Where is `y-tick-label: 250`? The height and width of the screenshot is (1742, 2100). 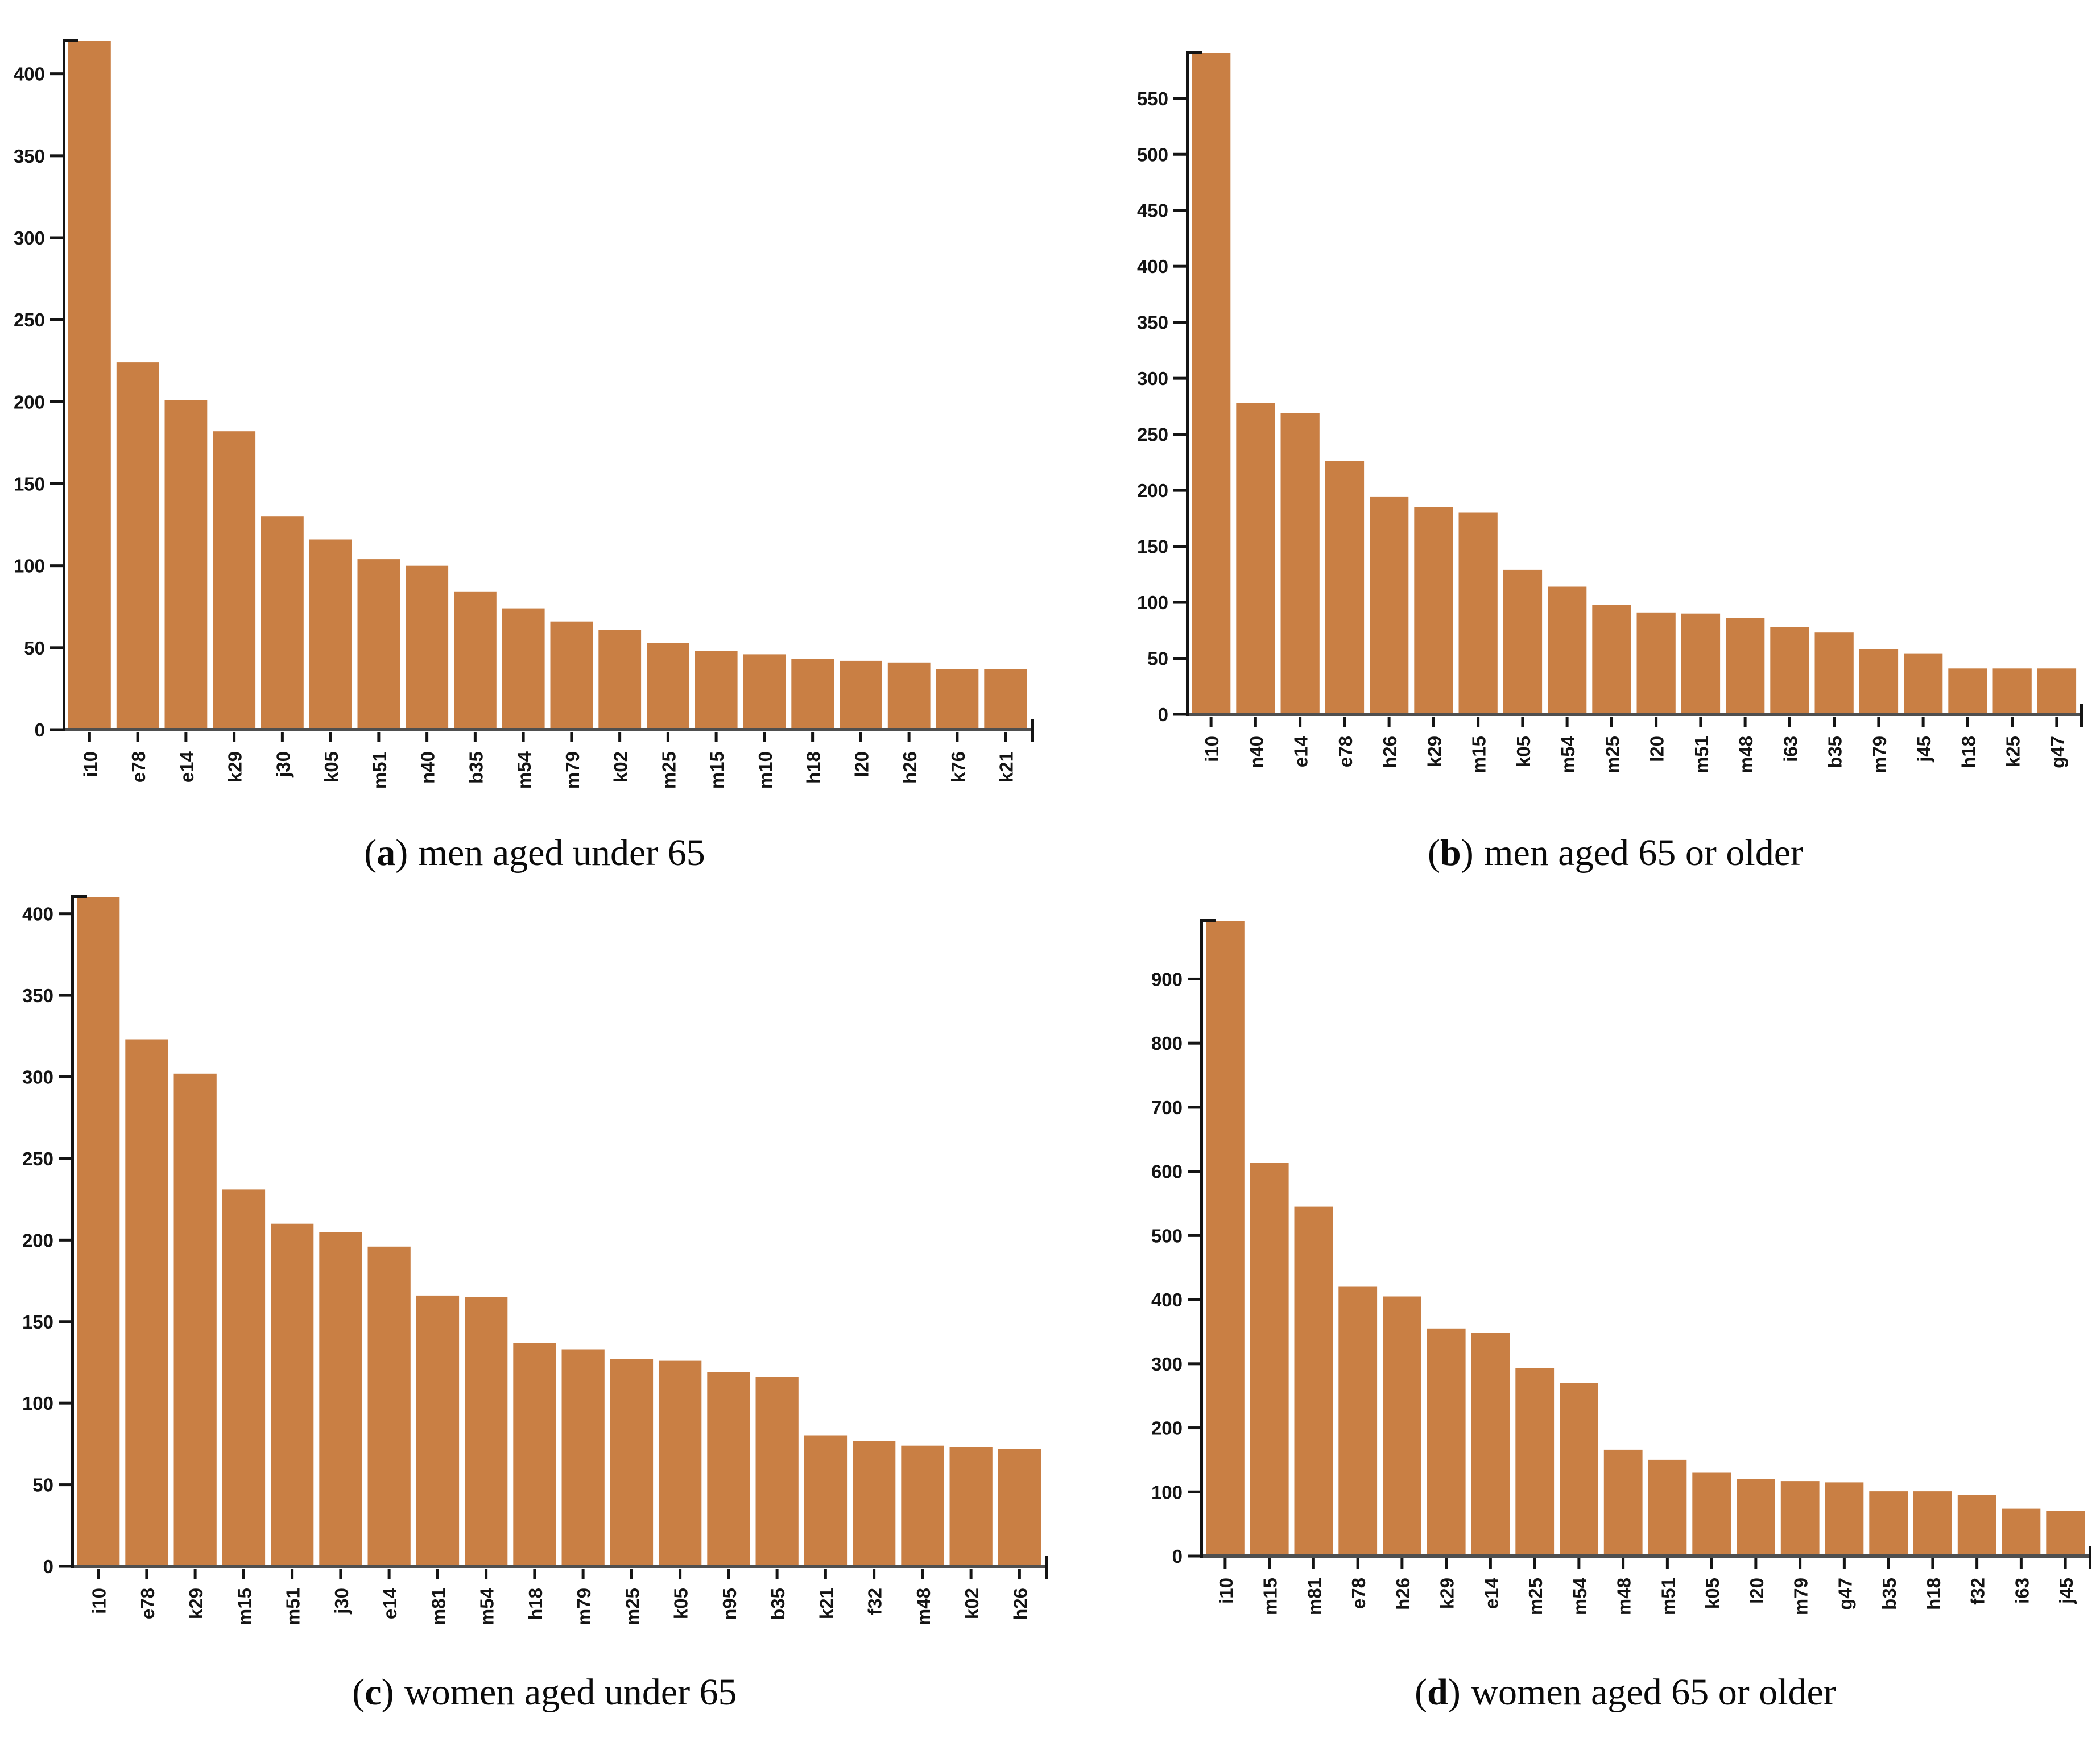 y-tick-label: 250 is located at coordinates (1152, 434).